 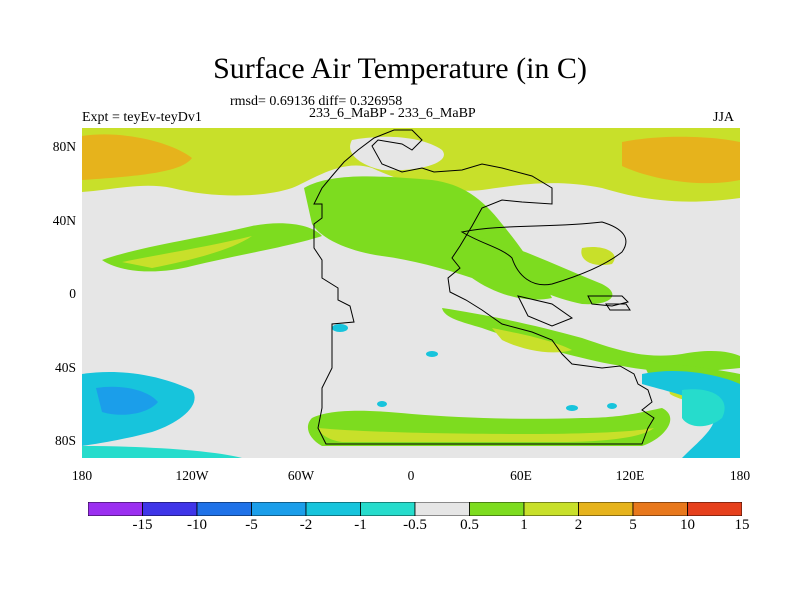 What do you see at coordinates (469, 525) in the screenshot?
I see `legend-label: 0.5` at bounding box center [469, 525].